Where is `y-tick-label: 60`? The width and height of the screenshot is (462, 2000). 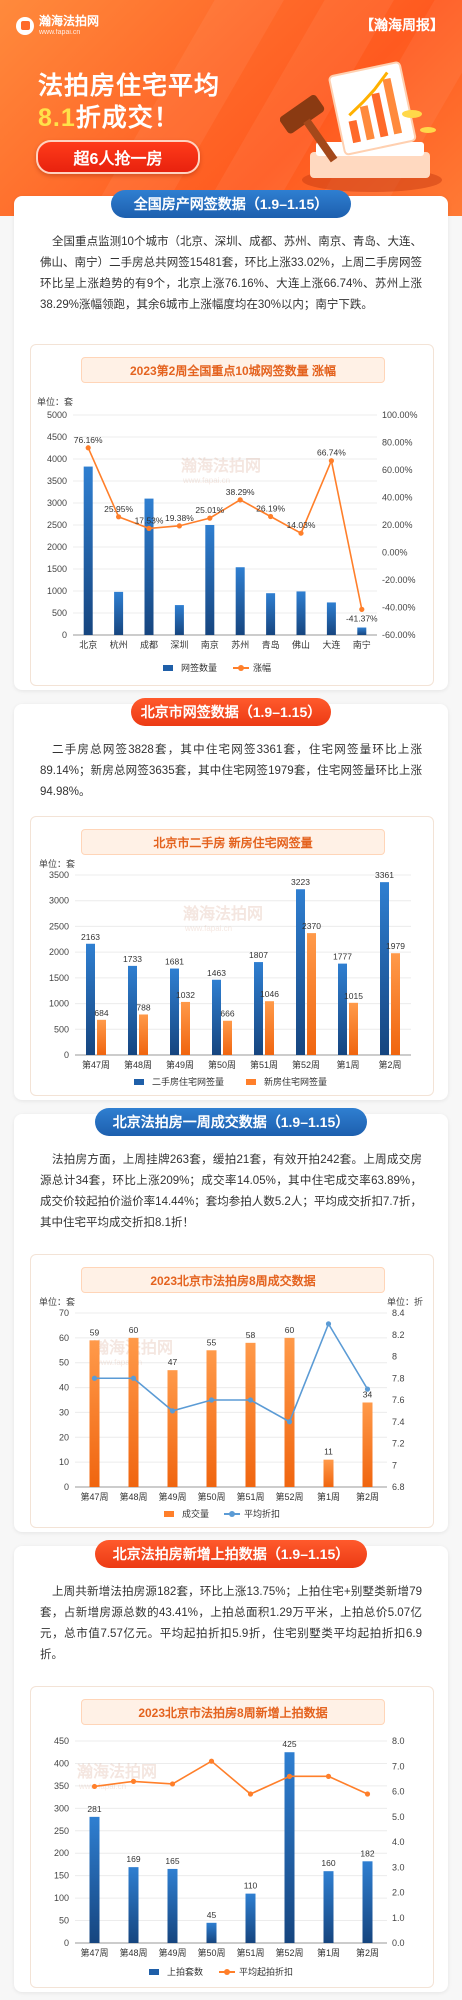
y-tick-label: 60 is located at coordinates (64, 1338).